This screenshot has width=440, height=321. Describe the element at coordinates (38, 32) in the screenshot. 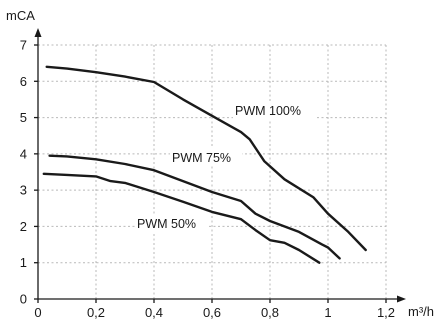

I see `y-axis-arrow` at that location.